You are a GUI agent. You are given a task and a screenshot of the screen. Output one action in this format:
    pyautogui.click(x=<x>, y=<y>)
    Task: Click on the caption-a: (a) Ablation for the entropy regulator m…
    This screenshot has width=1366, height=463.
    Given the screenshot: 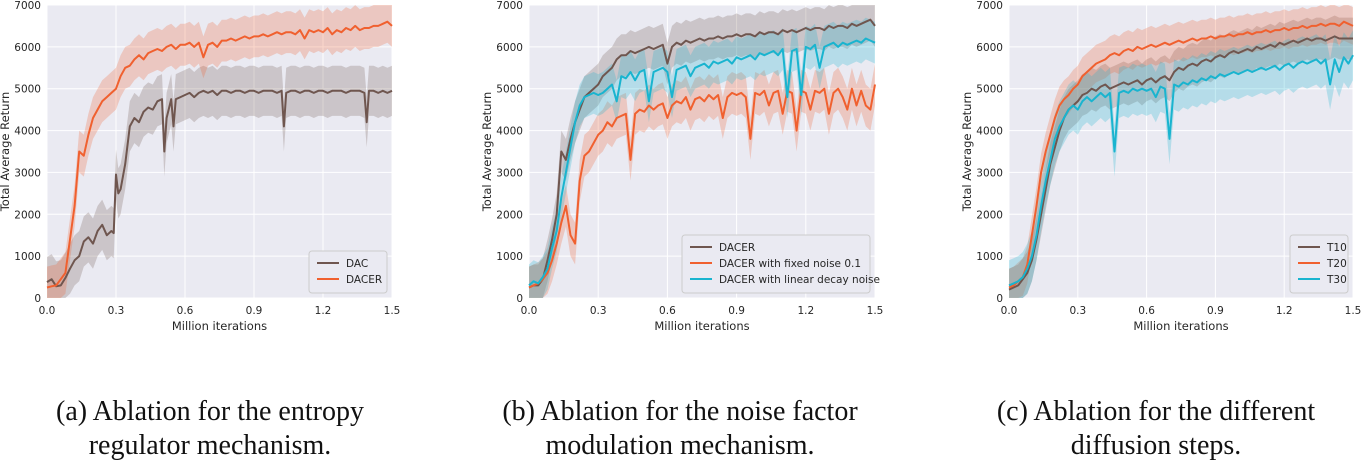 What is the action you would take?
    pyautogui.click(x=210, y=428)
    